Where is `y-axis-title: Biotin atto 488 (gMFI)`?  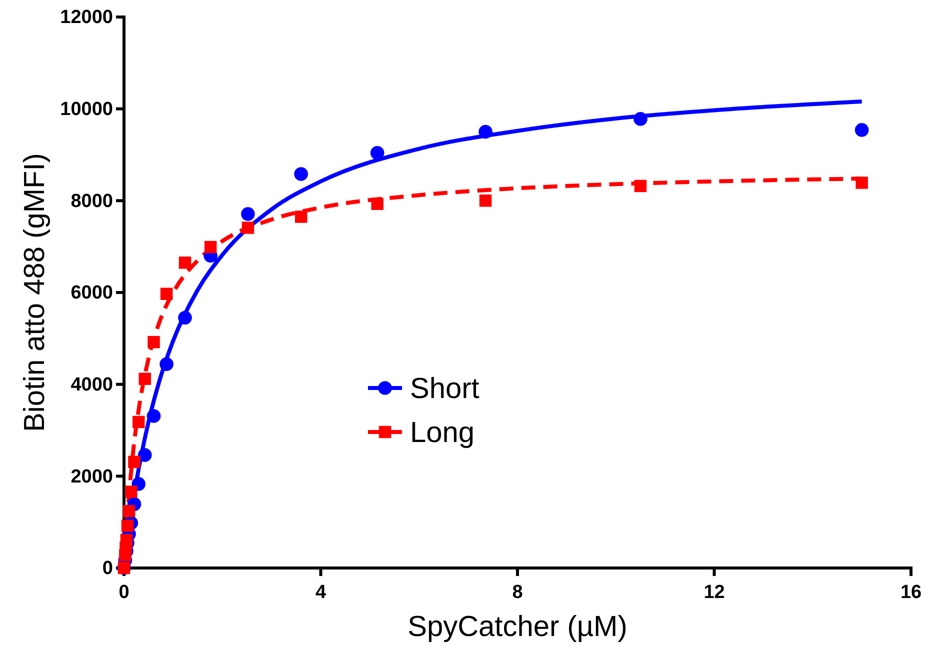
y-axis-title: Biotin atto 488 (gMFI) is located at coordinates (35, 292).